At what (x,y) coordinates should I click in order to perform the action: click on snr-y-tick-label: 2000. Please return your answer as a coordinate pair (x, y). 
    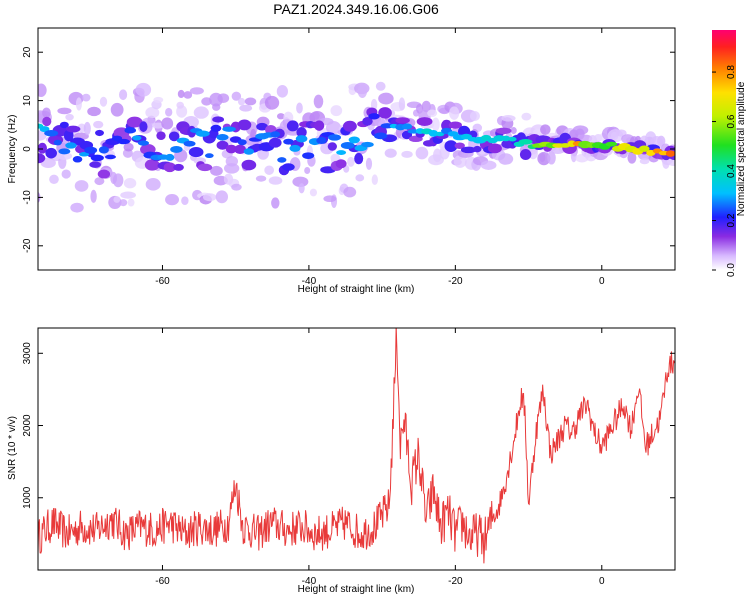
    Looking at the image, I should click on (27, 425).